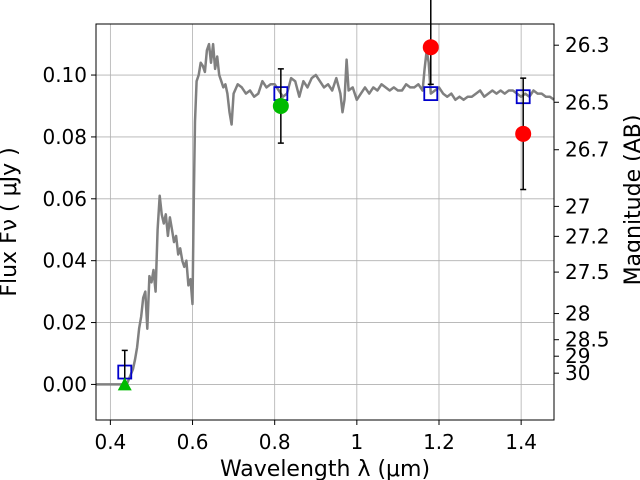 The image size is (640, 480). What do you see at coordinates (577, 373) in the screenshot?
I see `right-tick-label: 30` at bounding box center [577, 373].